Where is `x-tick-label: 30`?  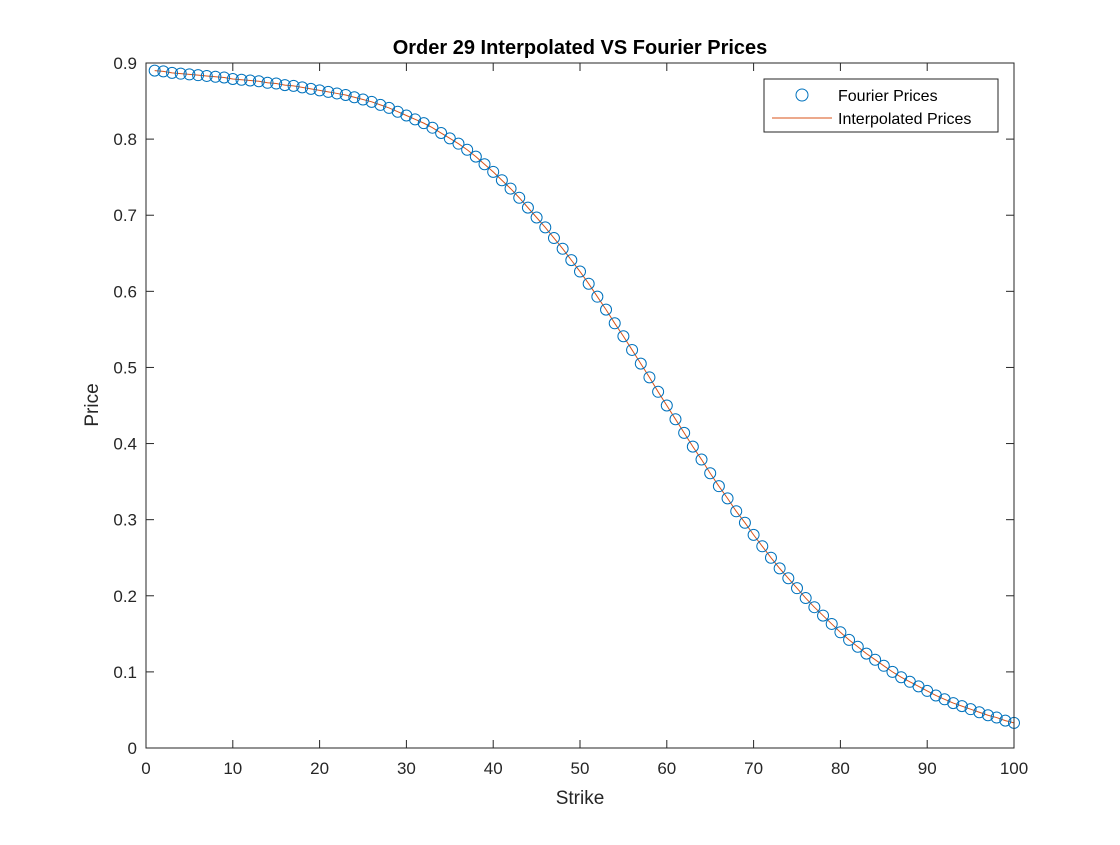 x-tick-label: 30 is located at coordinates (406, 768).